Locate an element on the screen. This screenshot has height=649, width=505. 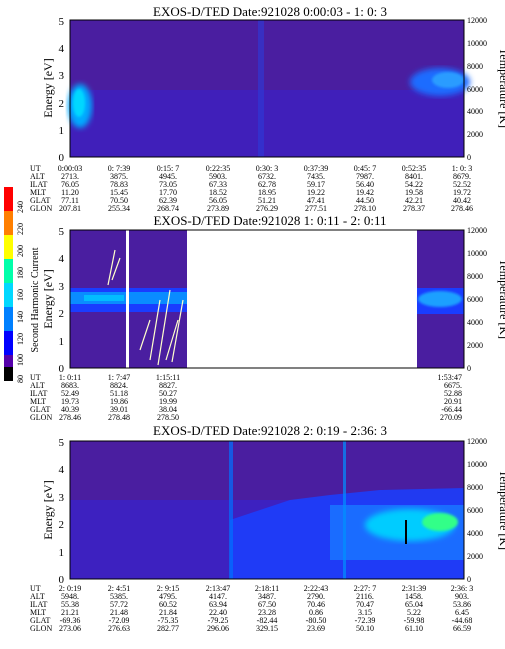
y-tick-label: 1 is located at coordinates (62, 553).